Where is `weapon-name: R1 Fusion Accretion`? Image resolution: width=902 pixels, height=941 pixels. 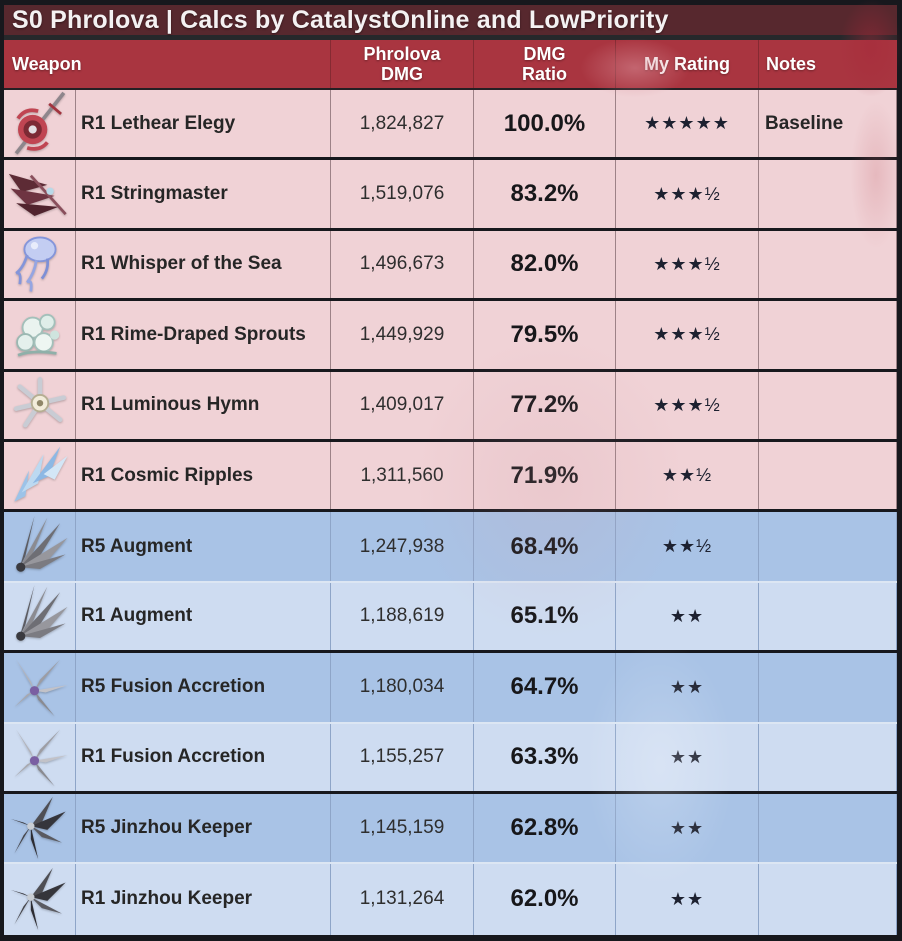
weapon-name: R1 Fusion Accretion is located at coordinates (203, 757).